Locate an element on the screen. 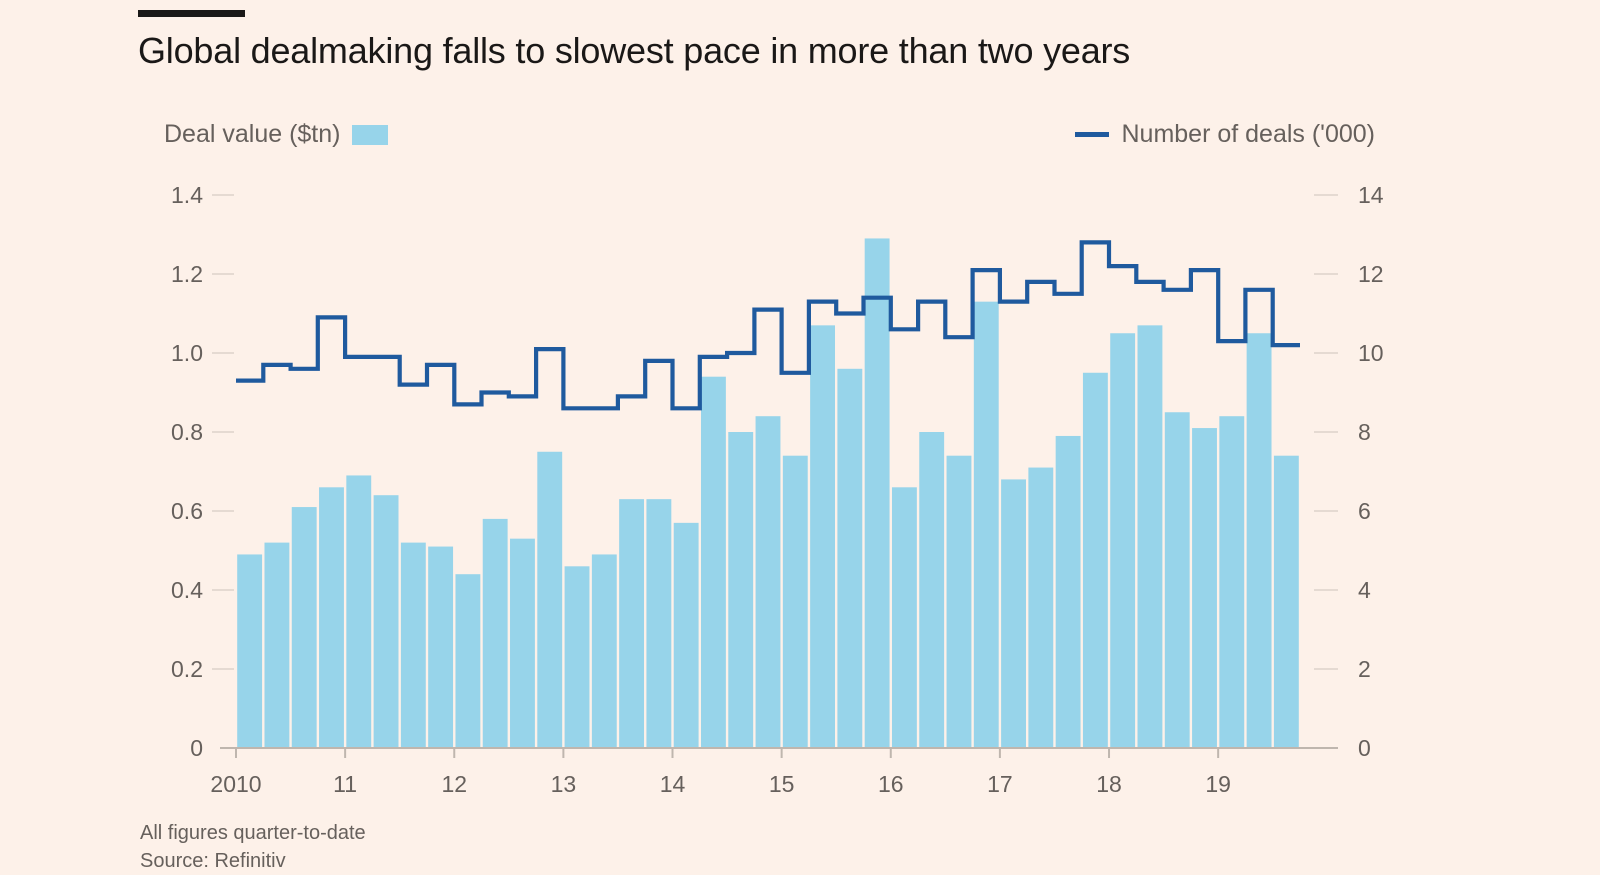 The width and height of the screenshot is (1600, 875). x-tick-label: 18 is located at coordinates (1109, 784).